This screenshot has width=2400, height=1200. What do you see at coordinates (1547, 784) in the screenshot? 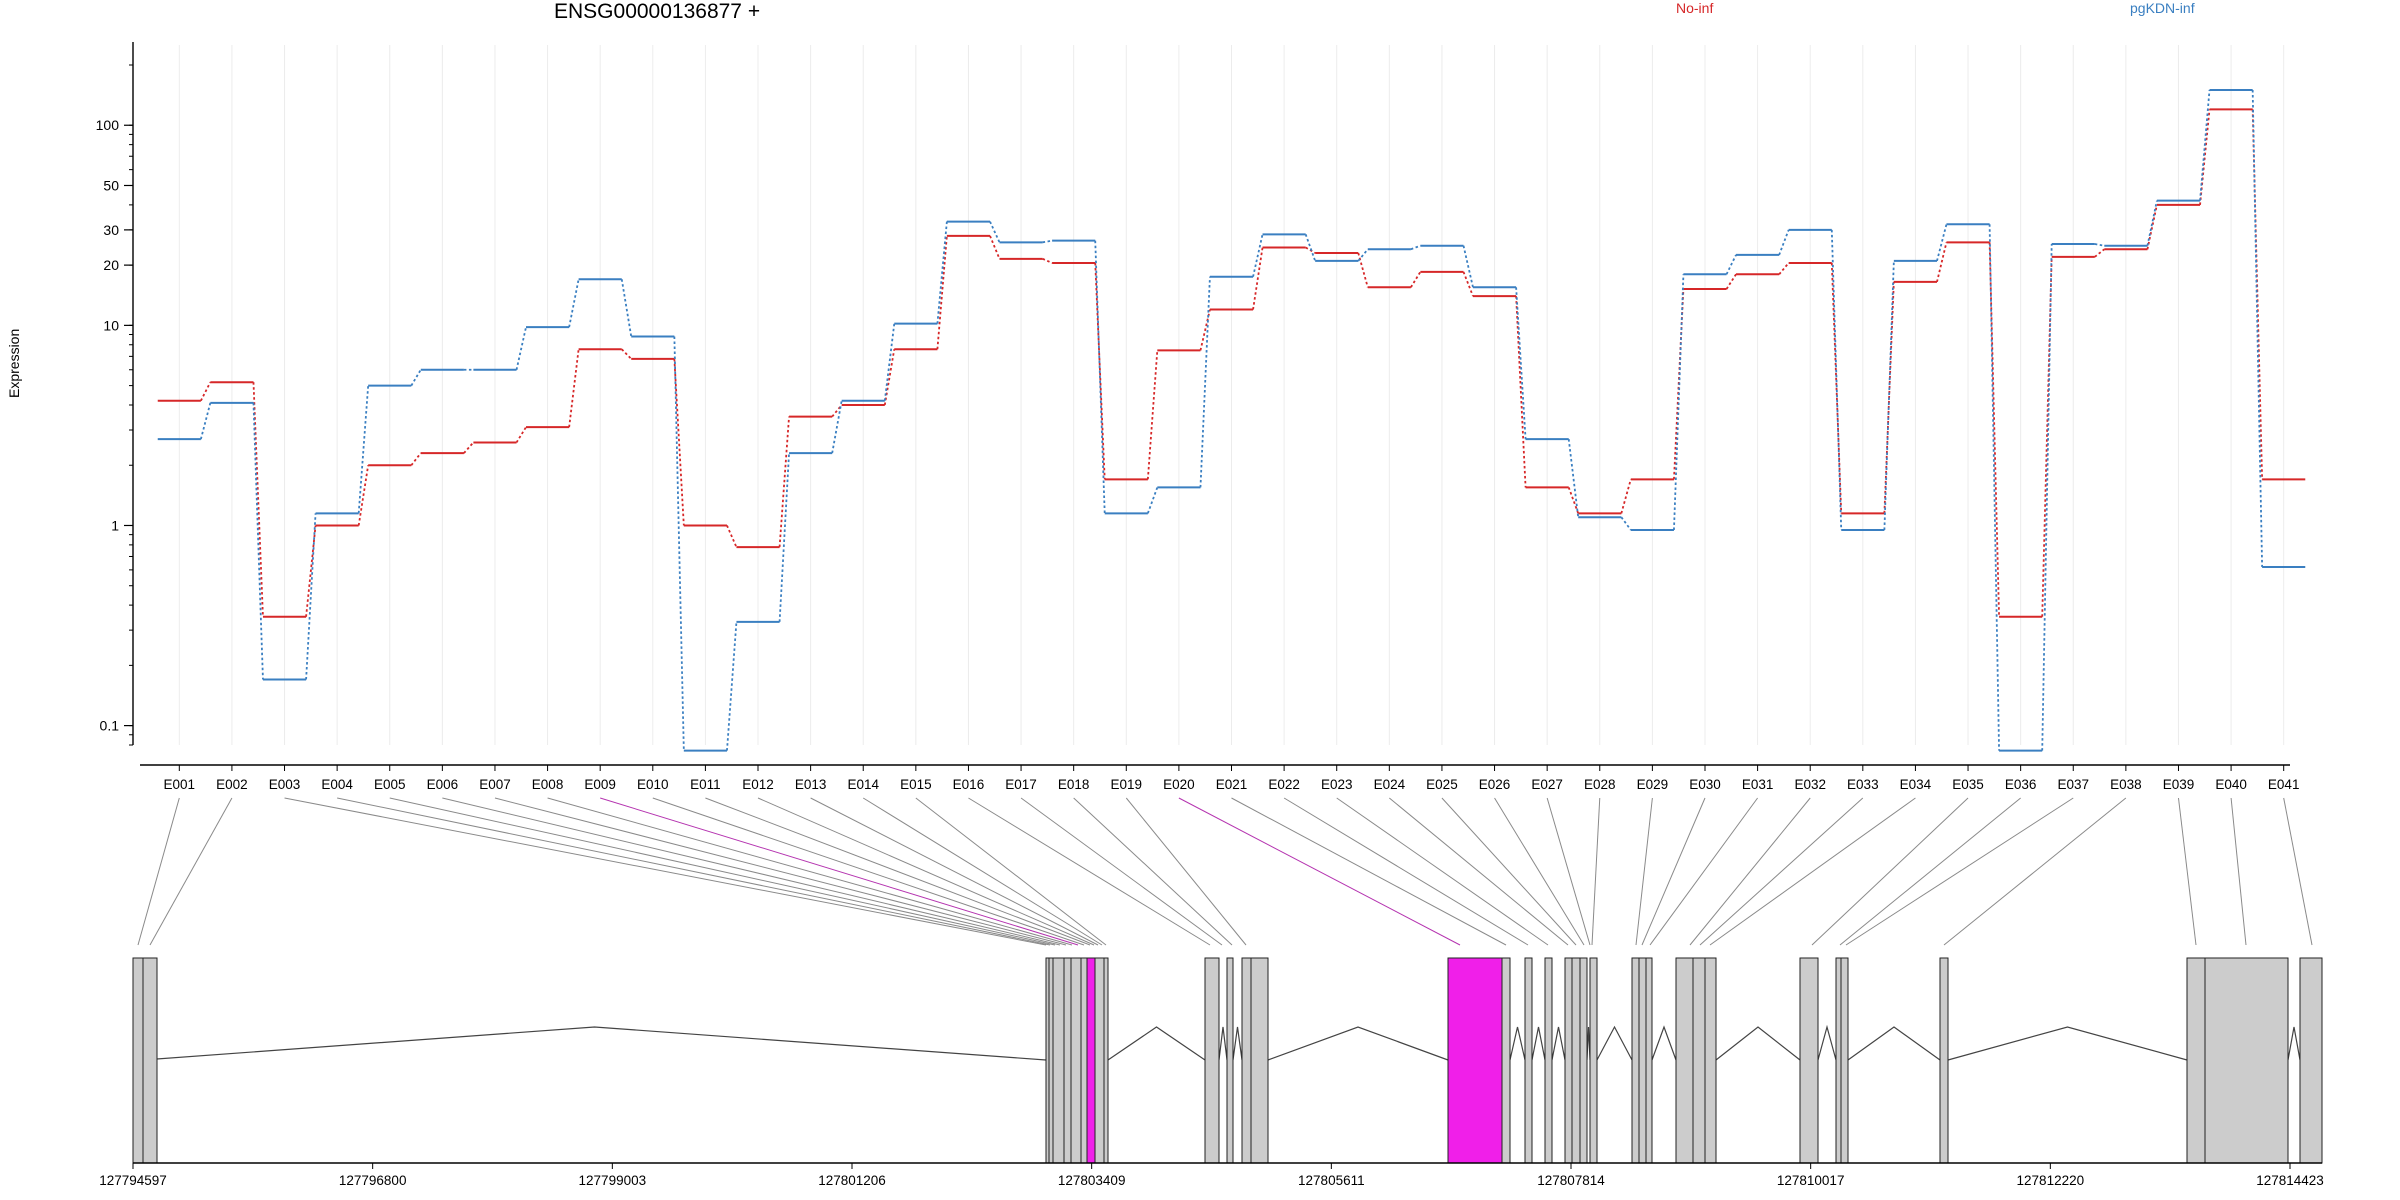
I see `exon-tick-label: E027` at bounding box center [1547, 784].